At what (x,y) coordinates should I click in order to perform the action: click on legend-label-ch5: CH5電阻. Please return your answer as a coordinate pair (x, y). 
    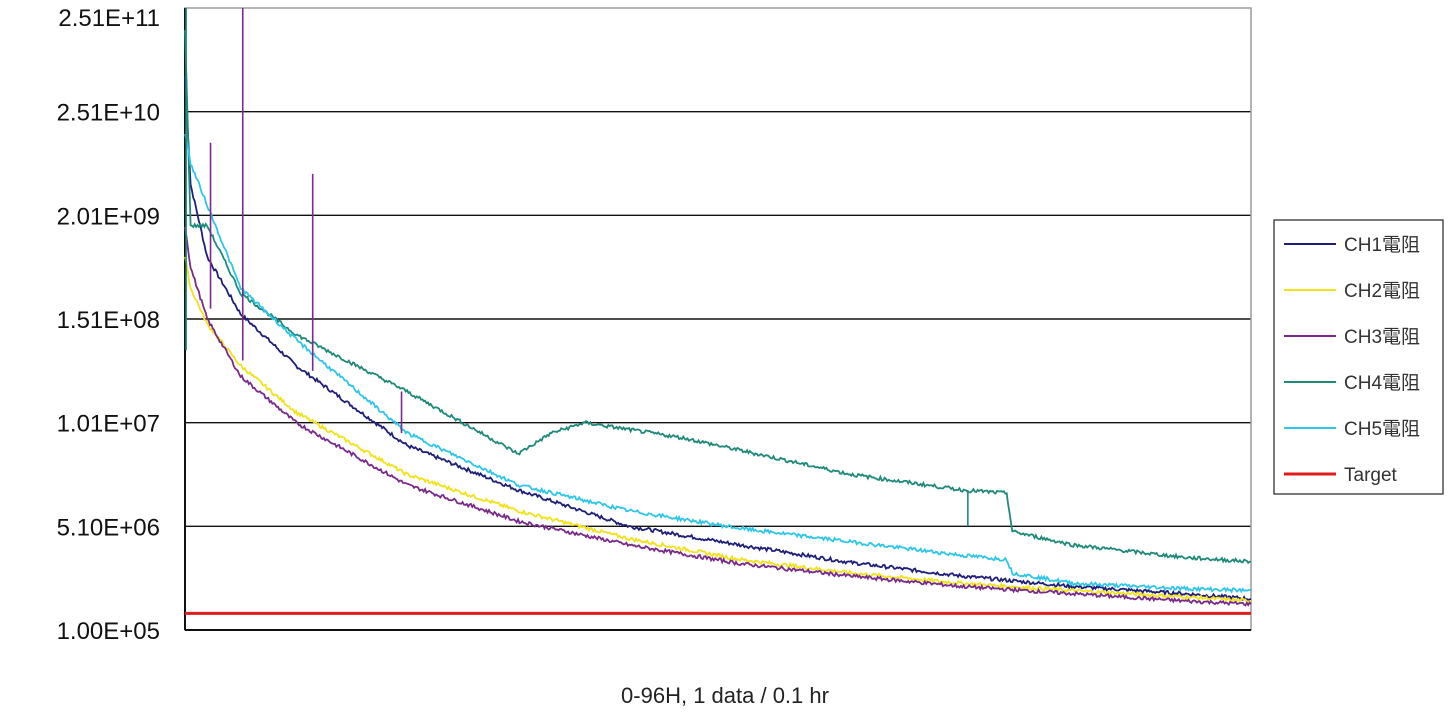
    Looking at the image, I should click on (1382, 429).